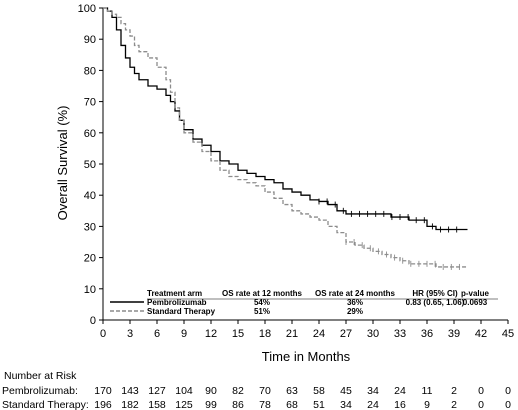 This screenshot has width=518, height=410. I want to click on legend-header-hr: HR (95% CI), so click(435, 293).